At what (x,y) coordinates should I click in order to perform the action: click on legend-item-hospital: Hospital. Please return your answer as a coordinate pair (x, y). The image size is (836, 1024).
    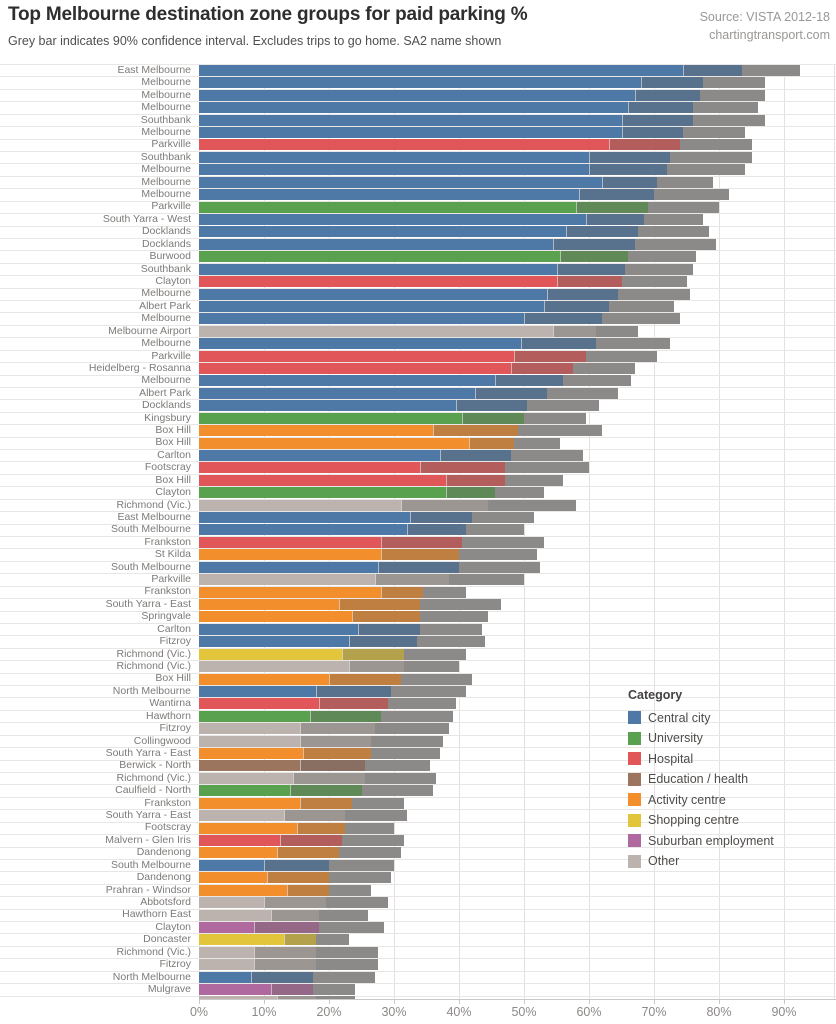
    Looking at the image, I should click on (701, 759).